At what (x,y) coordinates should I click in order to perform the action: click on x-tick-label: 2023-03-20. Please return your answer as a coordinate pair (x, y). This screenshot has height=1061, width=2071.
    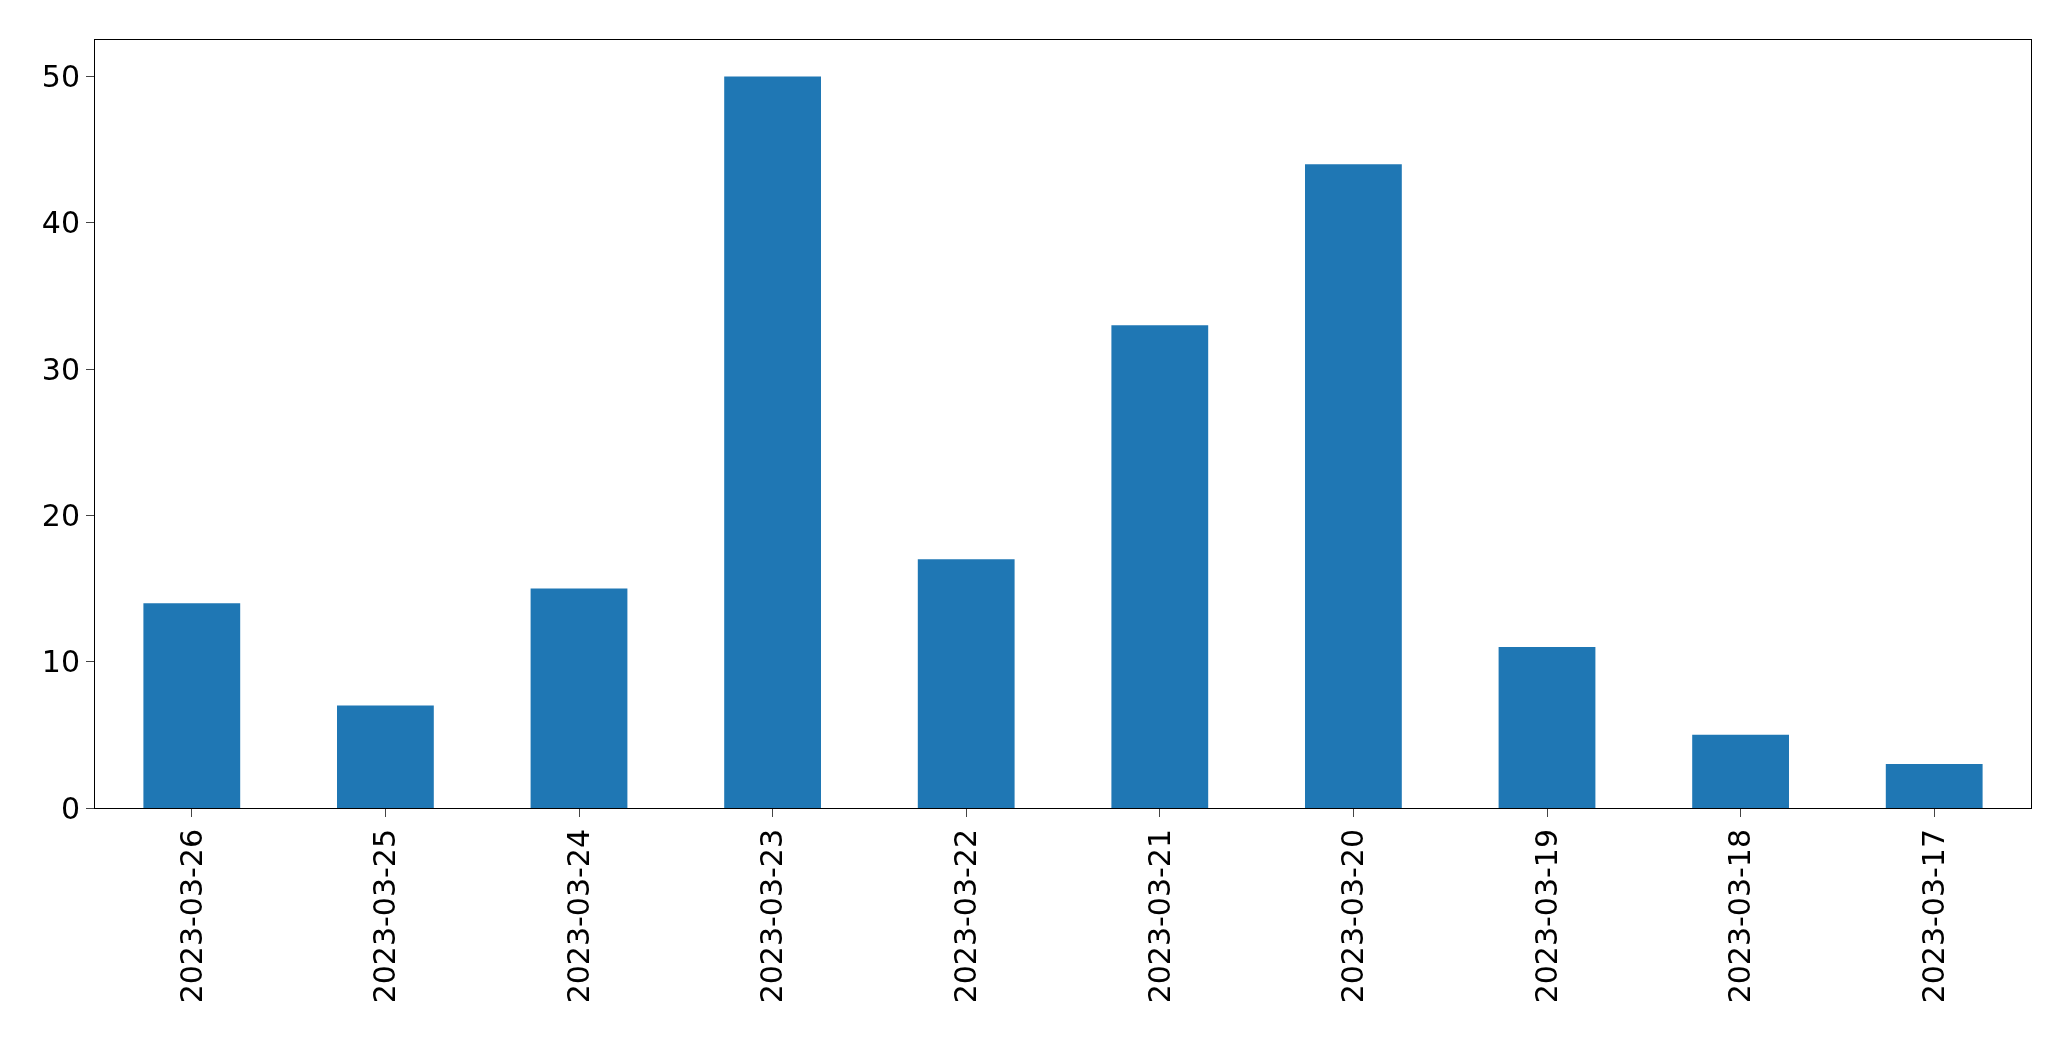
    Looking at the image, I should click on (1353, 916).